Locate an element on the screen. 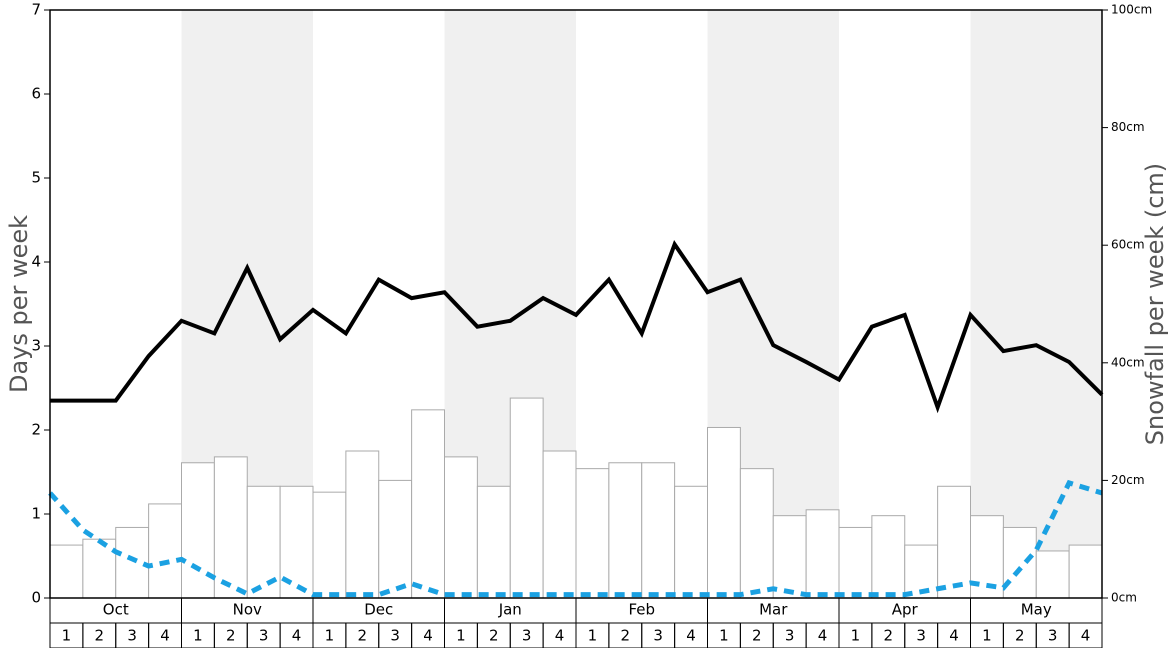 The width and height of the screenshot is (1168, 648). month-label: May is located at coordinates (1036, 610).